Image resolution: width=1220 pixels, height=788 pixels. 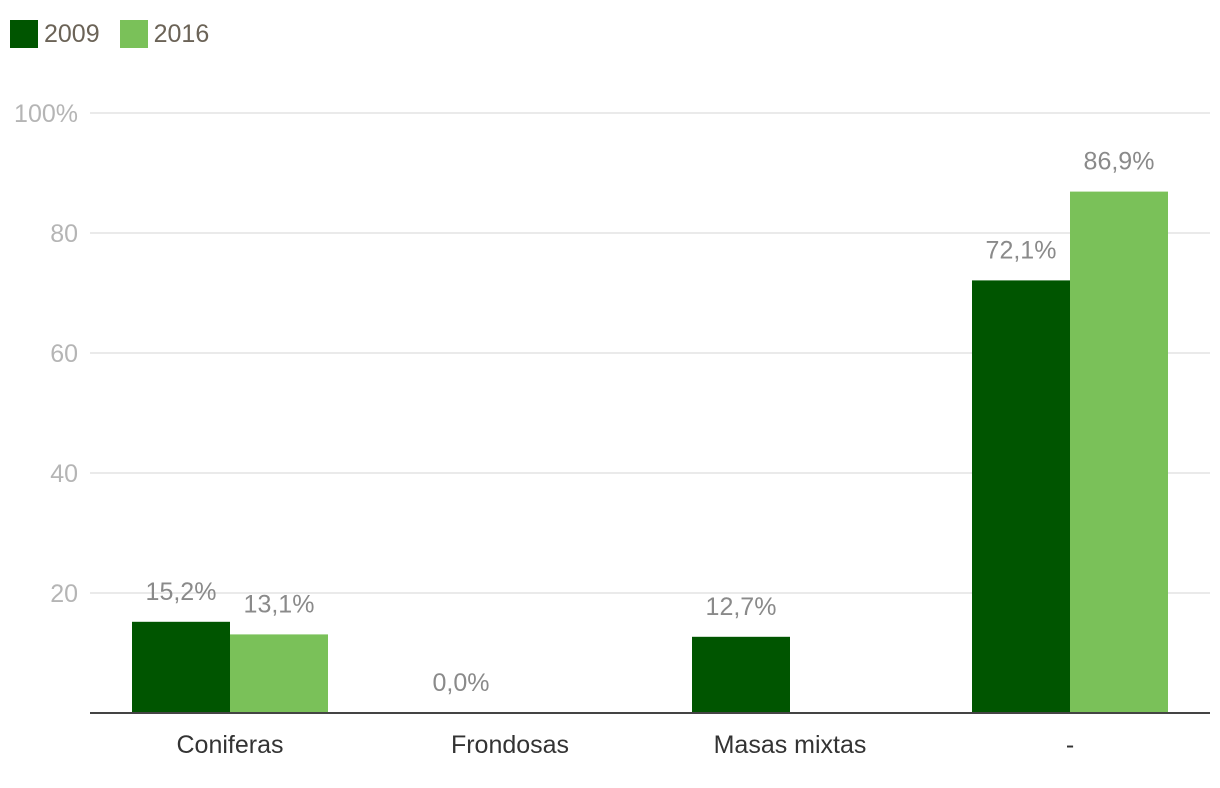 I want to click on data-label-2009-0: 15,2%, so click(x=181, y=592).